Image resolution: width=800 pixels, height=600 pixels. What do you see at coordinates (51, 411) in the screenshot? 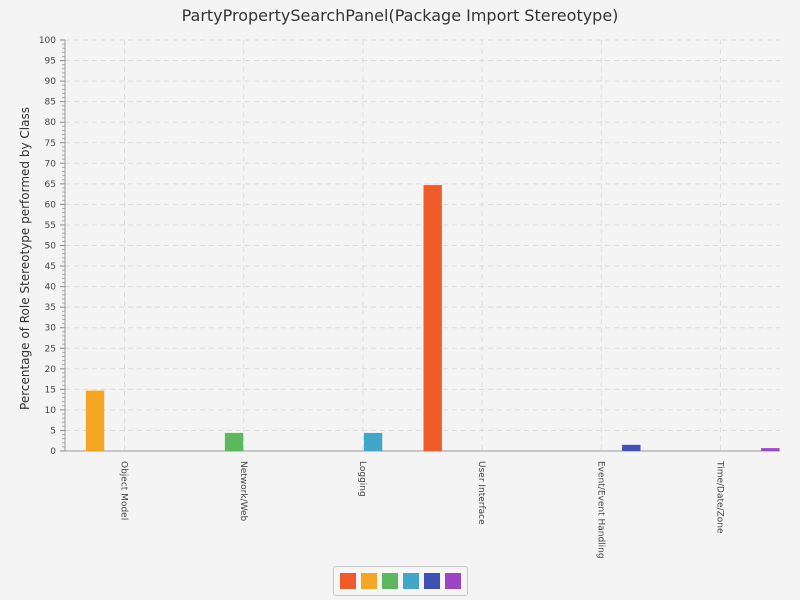
I see `y-tick-label: 10` at bounding box center [51, 411].